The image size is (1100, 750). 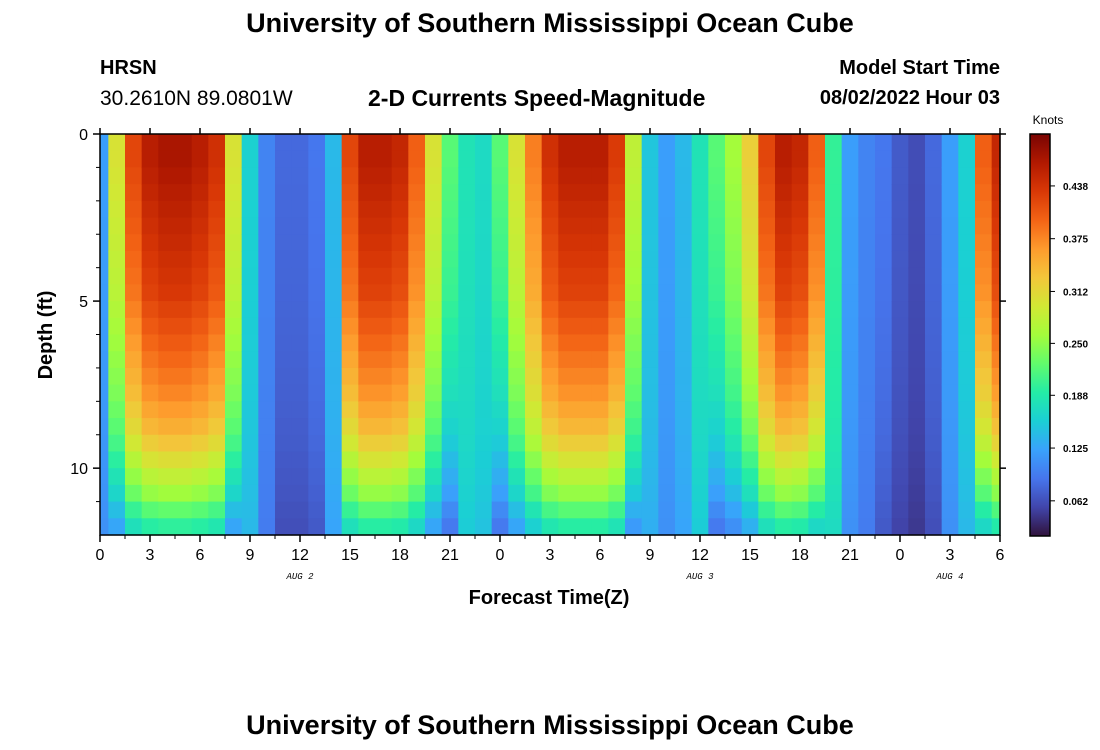 I want to click on x-tick-label: 18, so click(x=800, y=555).